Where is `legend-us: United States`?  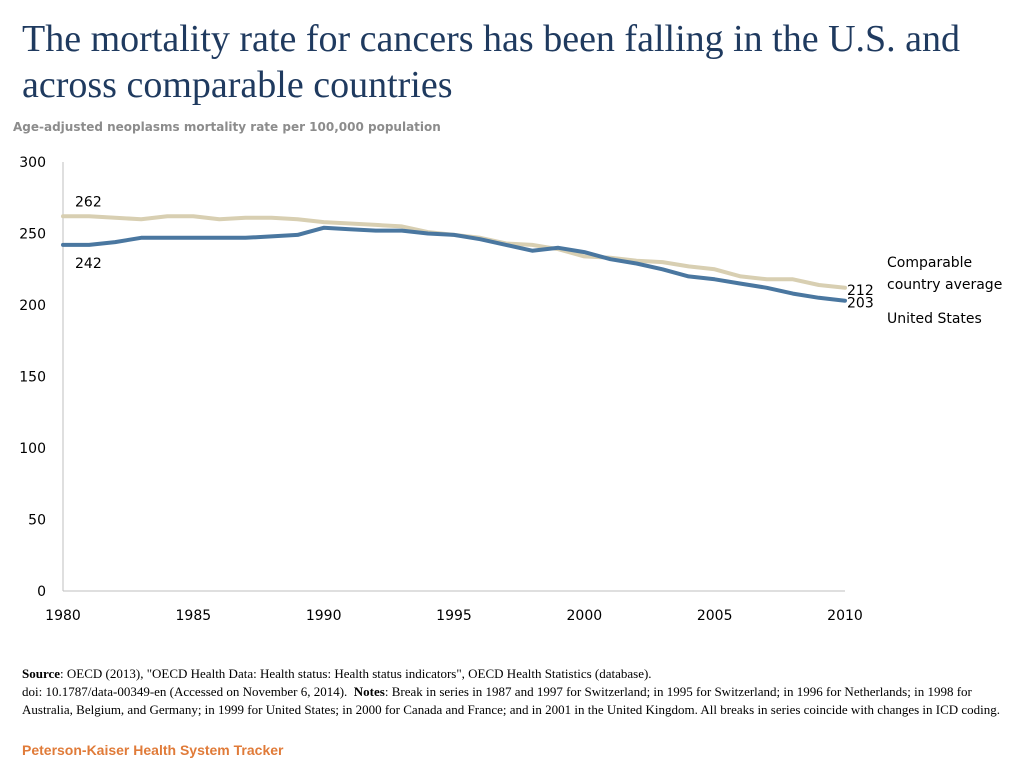
legend-us: United States is located at coordinates (934, 319).